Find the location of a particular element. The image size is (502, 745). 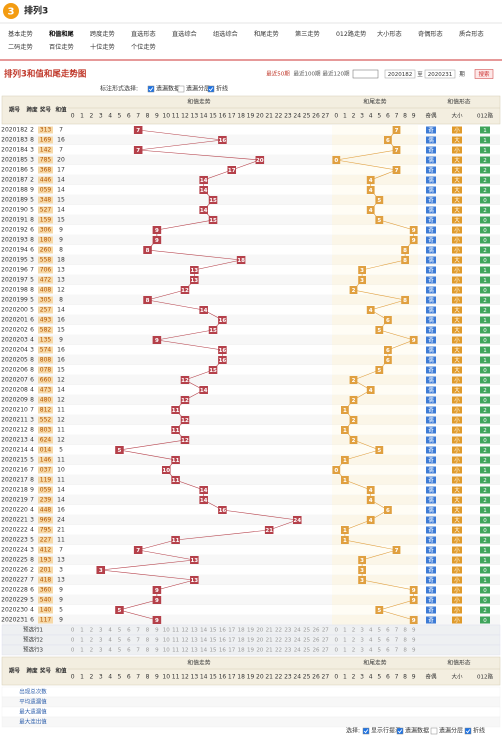

preset-cell: 14 is located at coordinates (203, 631).